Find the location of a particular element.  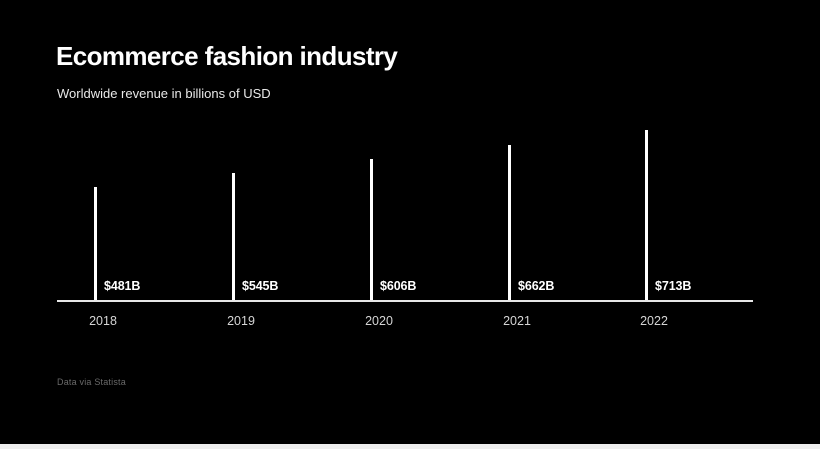

bar-value-label-2021: $662B is located at coordinates (536, 286).